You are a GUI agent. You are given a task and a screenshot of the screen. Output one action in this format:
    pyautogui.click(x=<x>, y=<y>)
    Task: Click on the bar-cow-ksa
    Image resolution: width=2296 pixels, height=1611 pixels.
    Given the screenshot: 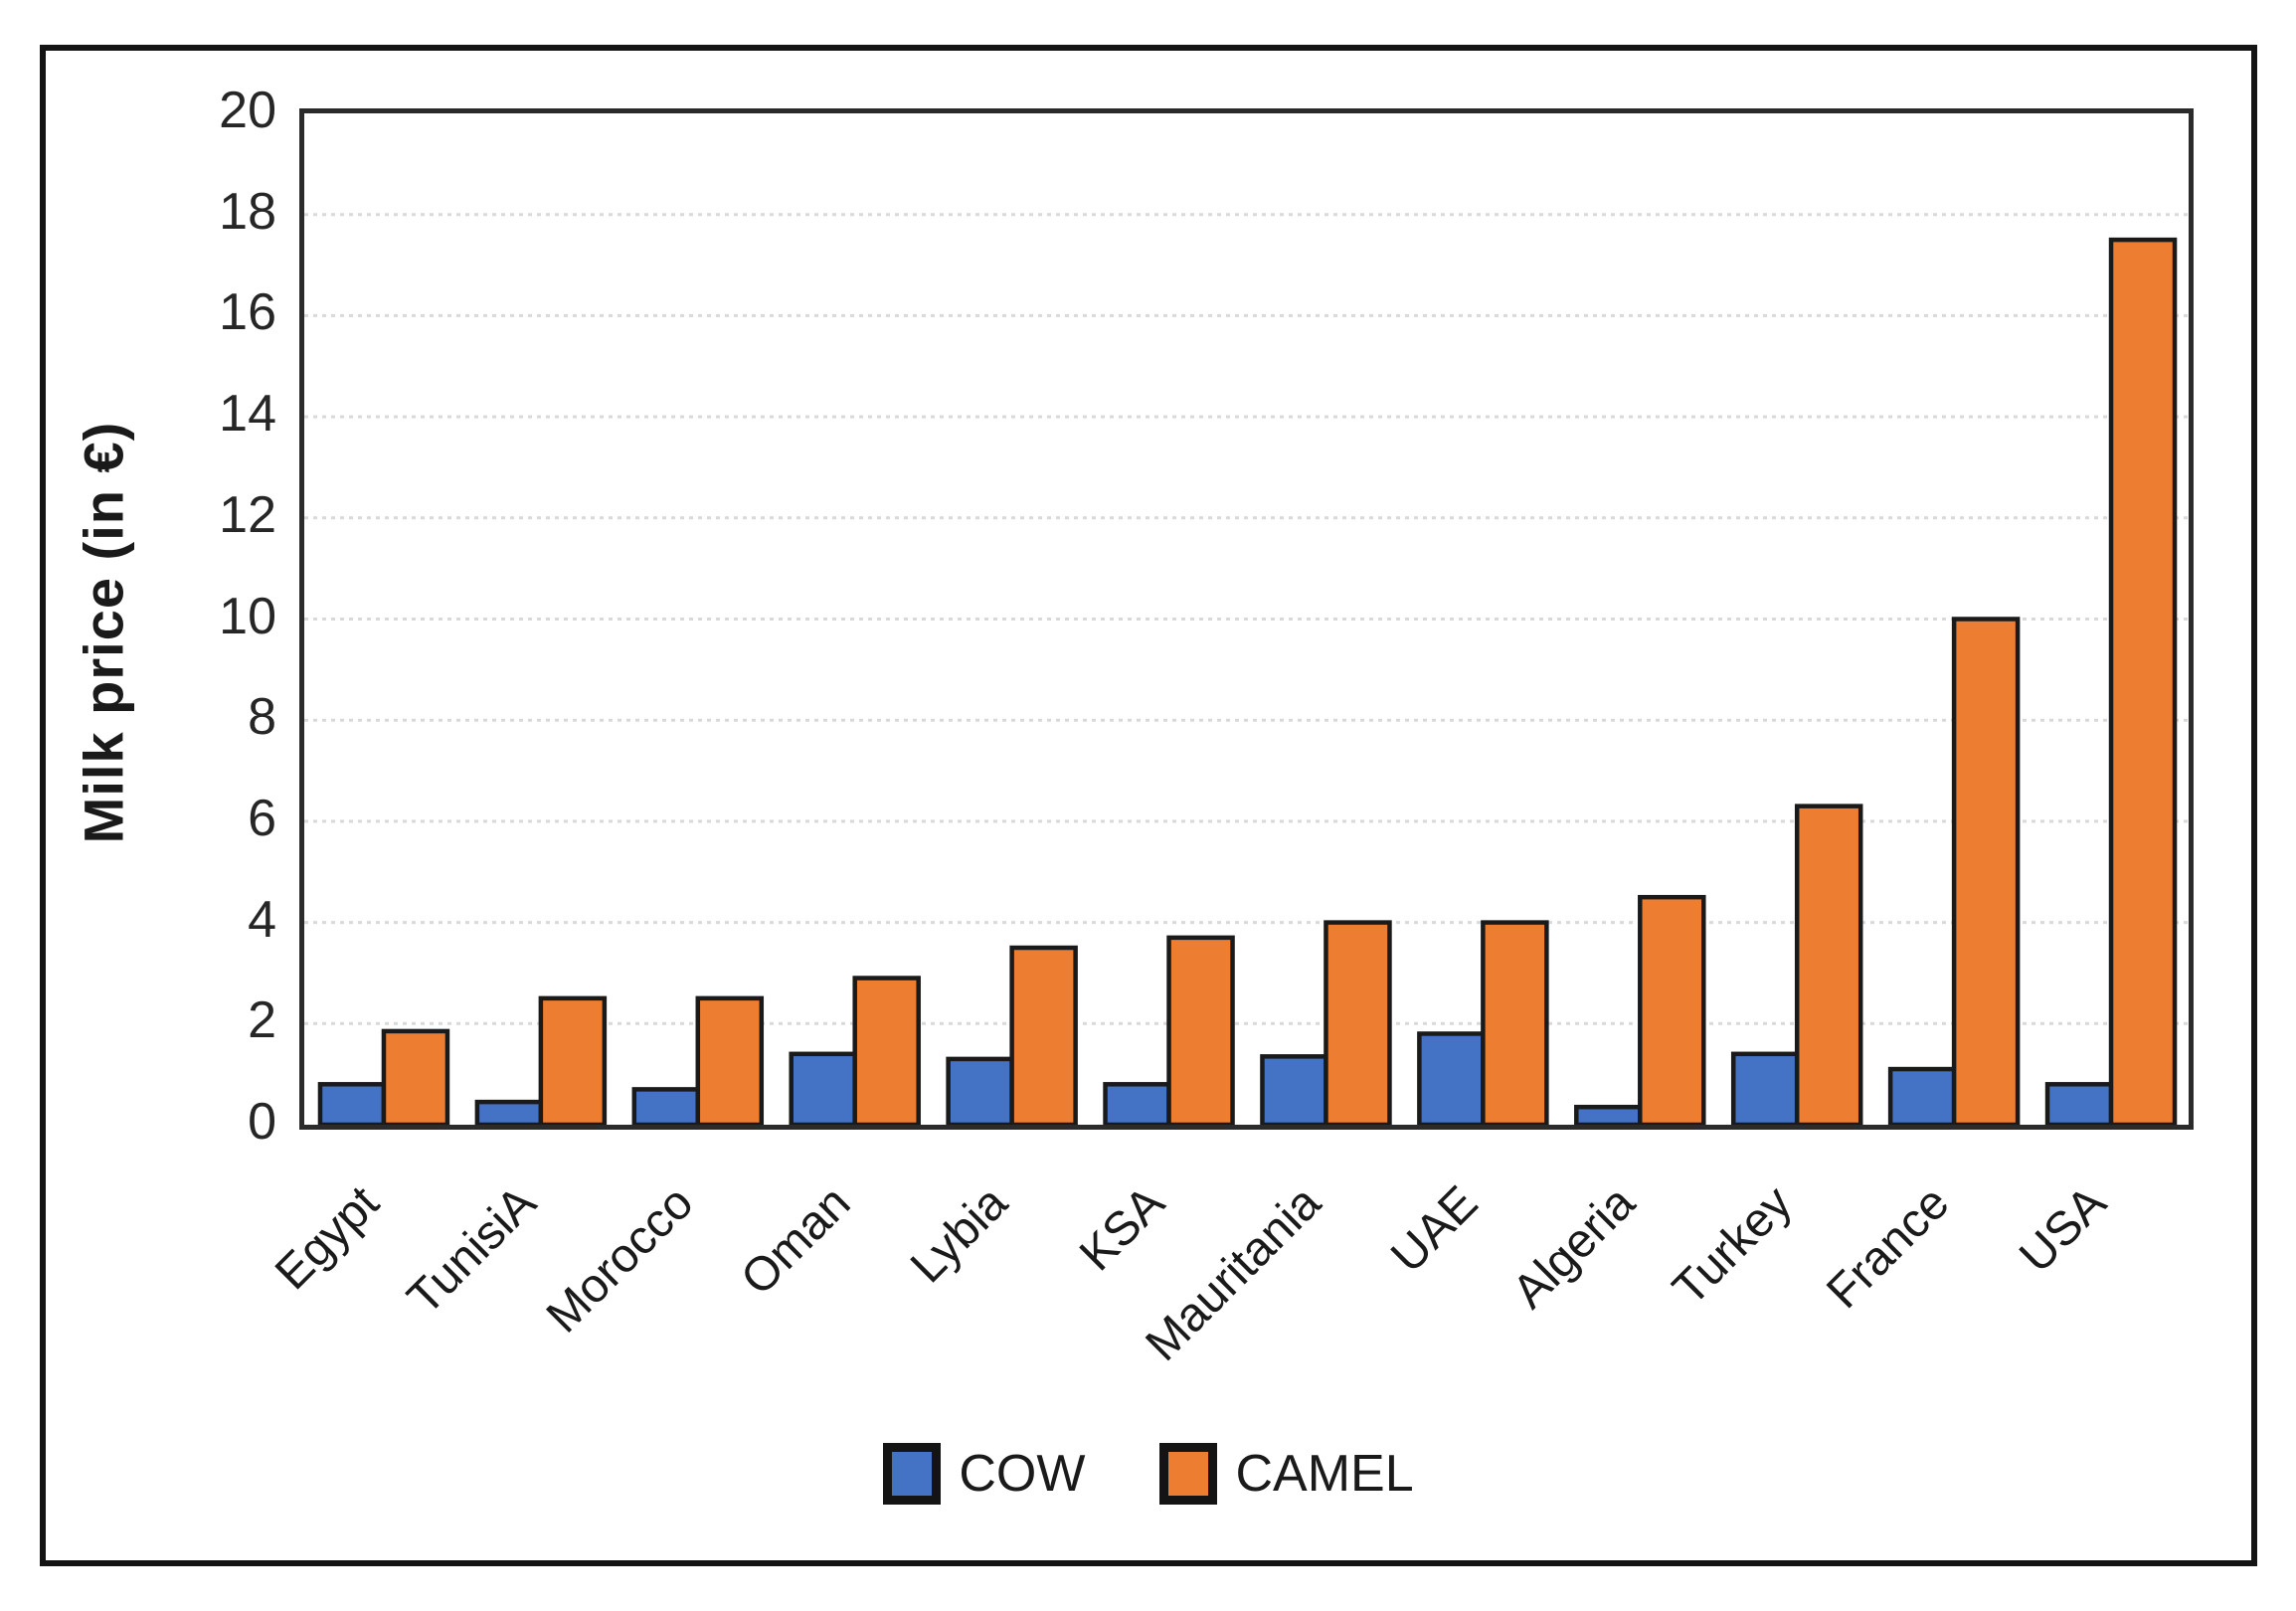 What is the action you would take?
    pyautogui.click(x=1137, y=1103)
    